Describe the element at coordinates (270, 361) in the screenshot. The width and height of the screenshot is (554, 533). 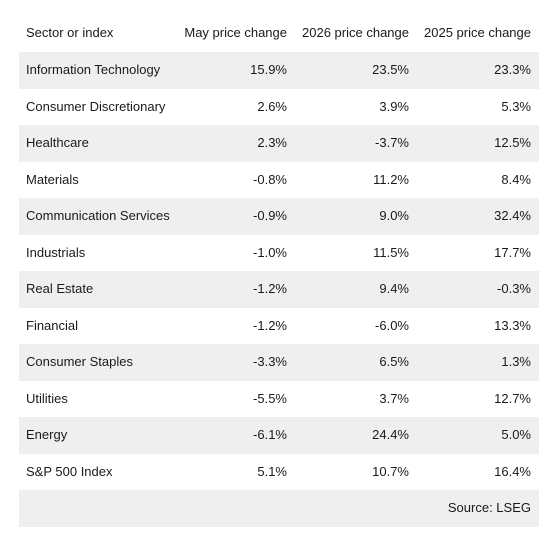
I see `cell-value: -3.3%` at that location.